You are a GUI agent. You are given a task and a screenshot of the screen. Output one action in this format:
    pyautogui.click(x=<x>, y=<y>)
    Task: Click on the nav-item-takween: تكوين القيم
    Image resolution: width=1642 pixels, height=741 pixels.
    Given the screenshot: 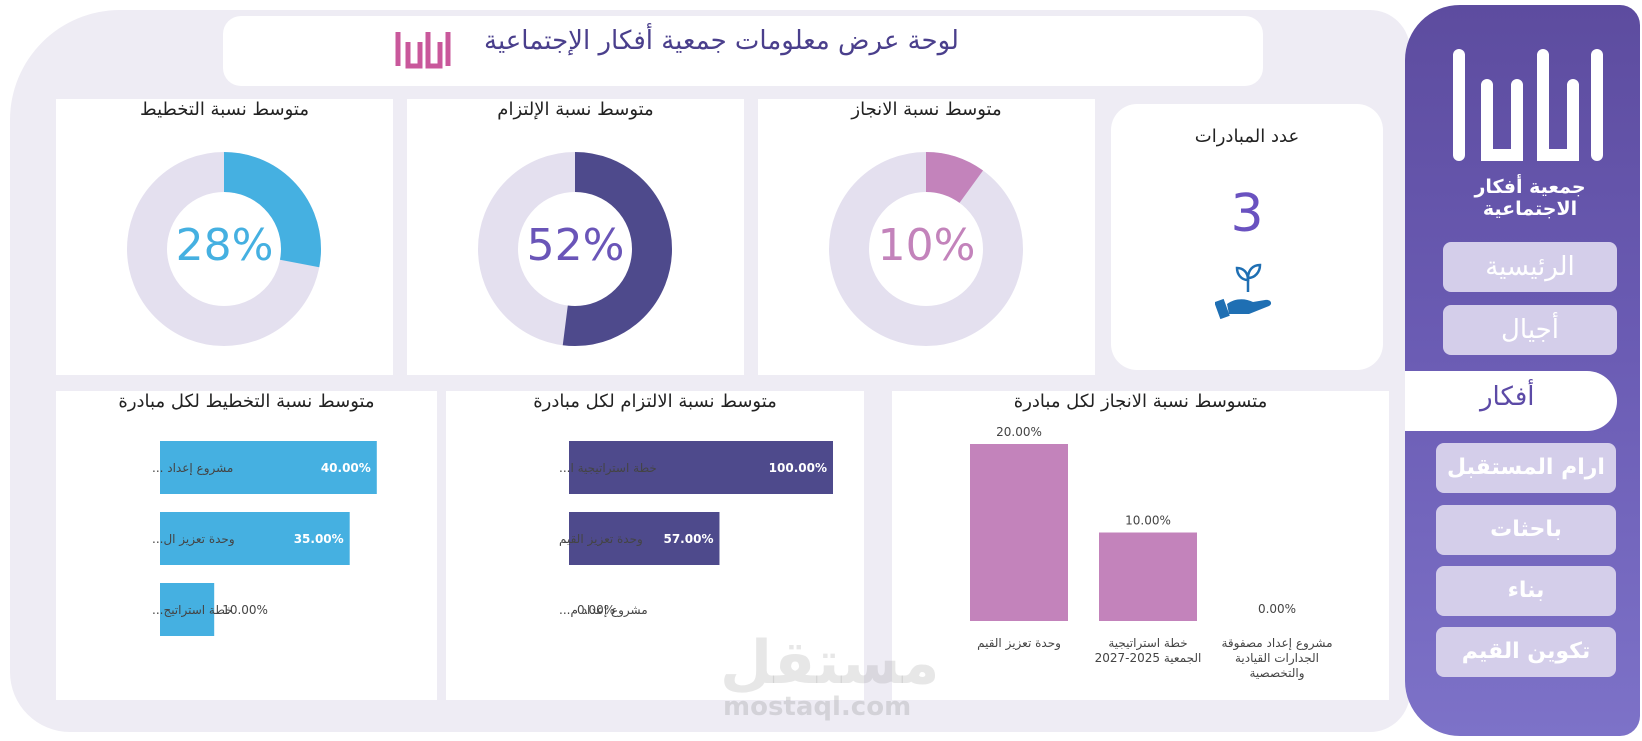 What is the action you would take?
    pyautogui.click(x=1526, y=652)
    